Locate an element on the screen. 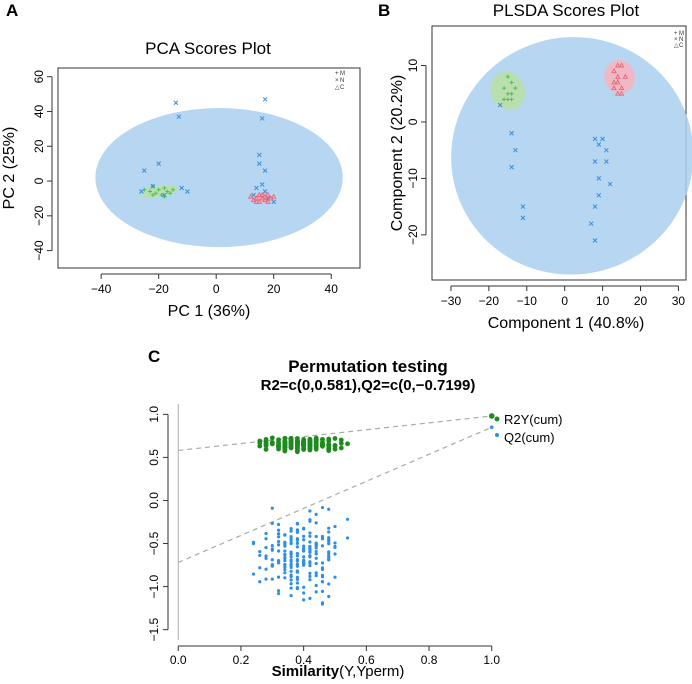  panel-b-title: PLSDA Scores Plot is located at coordinates (566, 10).